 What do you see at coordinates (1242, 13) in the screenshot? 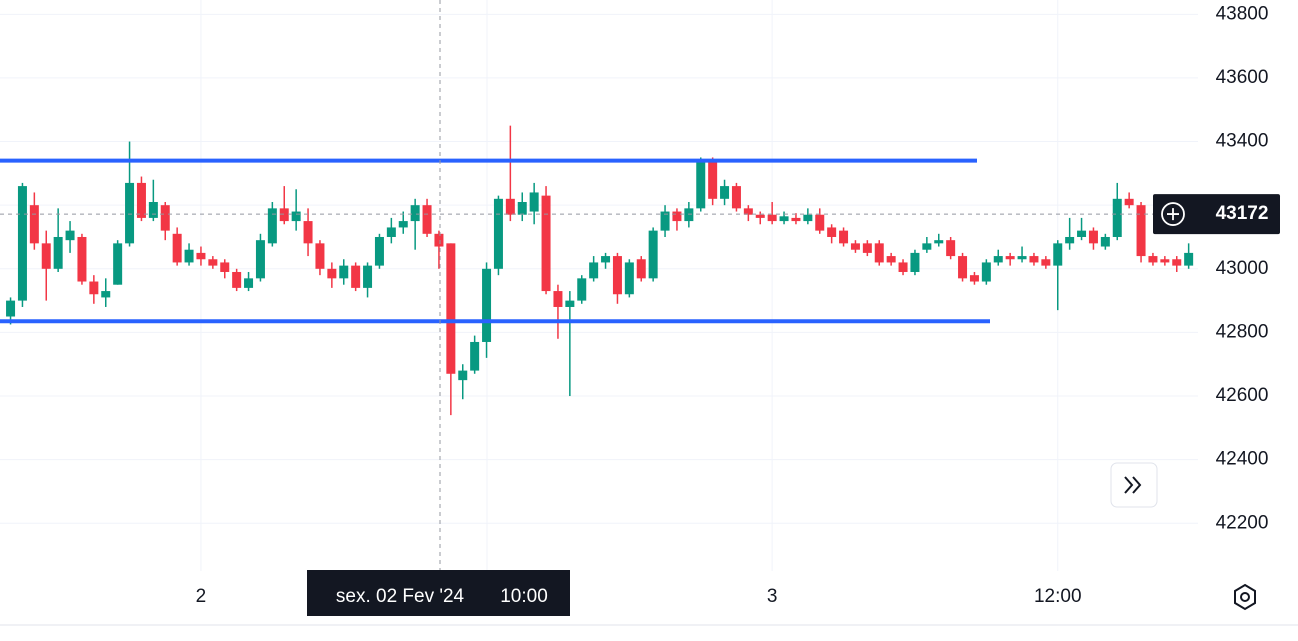
I see `y-tick-label: 43800` at bounding box center [1242, 13].